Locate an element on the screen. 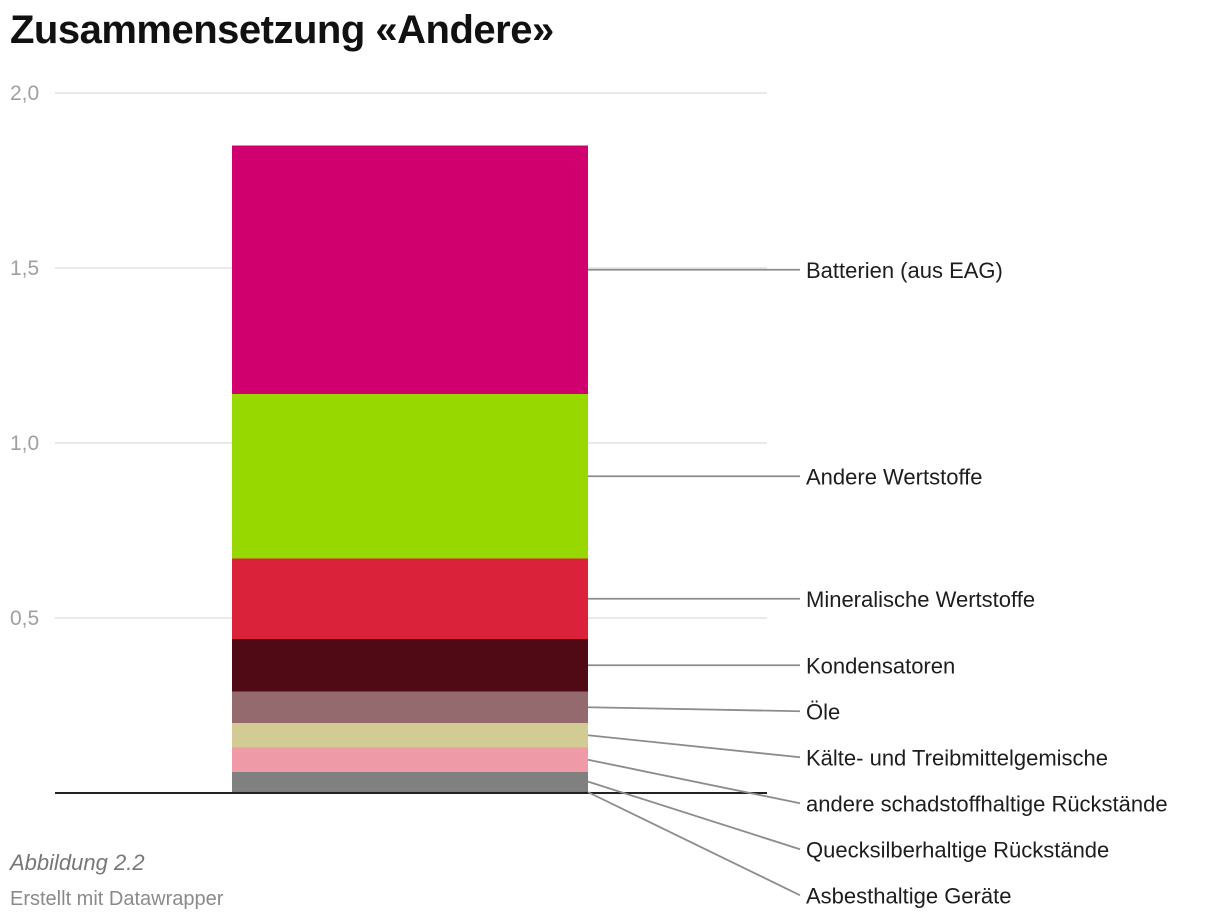 The image size is (1220, 924). segment-label: andere schadstoffhaltige Rückstände is located at coordinates (987, 803).